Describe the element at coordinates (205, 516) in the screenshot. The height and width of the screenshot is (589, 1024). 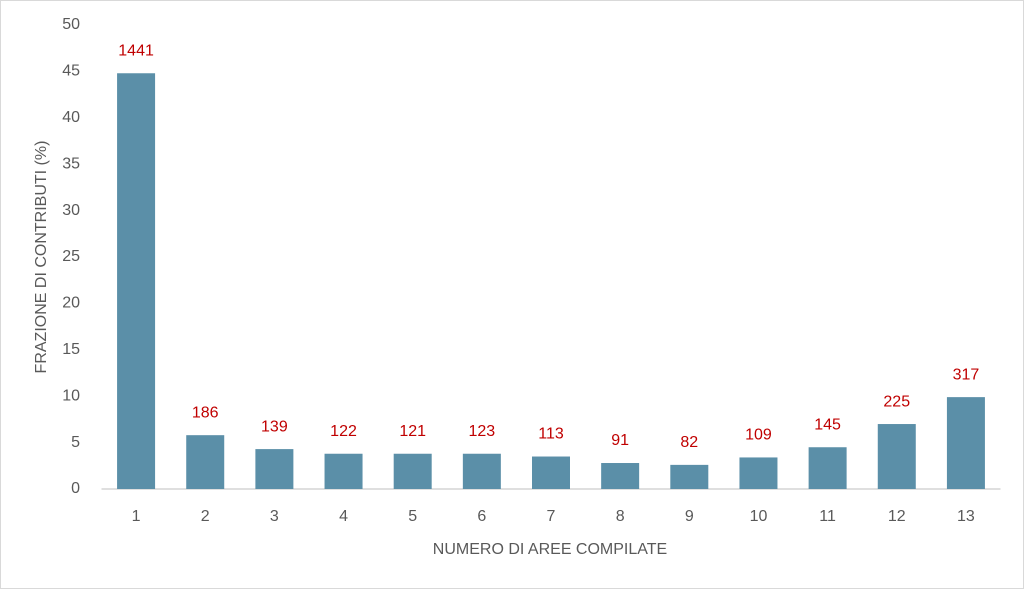
I see `x-tick-label: 2` at that location.